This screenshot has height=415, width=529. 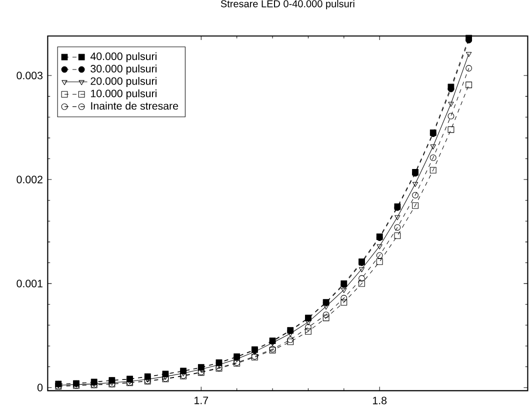 What do you see at coordinates (123, 94) in the screenshot?
I see `legend-label: 10.000 pulsuri` at bounding box center [123, 94].